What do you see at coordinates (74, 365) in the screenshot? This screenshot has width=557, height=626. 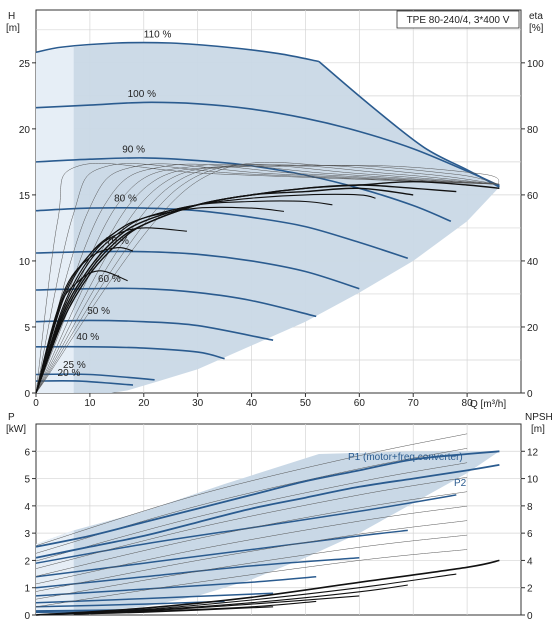 I see `speed-label: 25 %` at bounding box center [74, 365].